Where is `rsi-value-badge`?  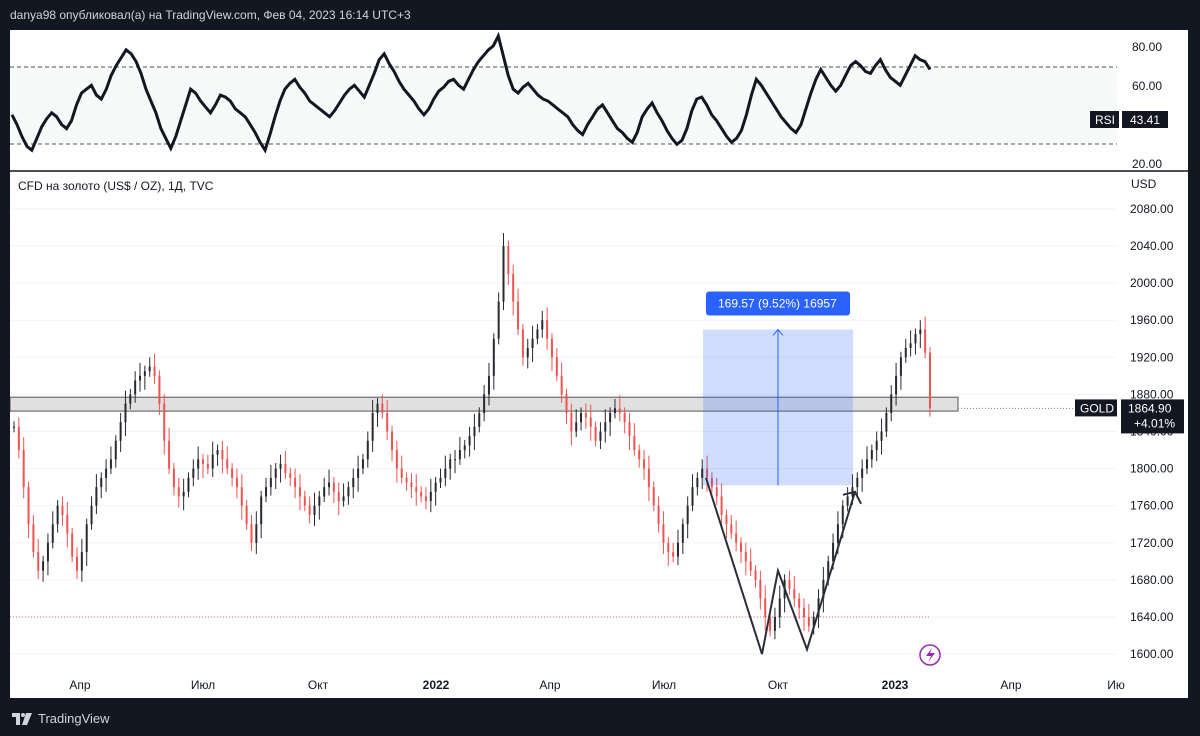 rsi-value-badge is located at coordinates (1145, 119).